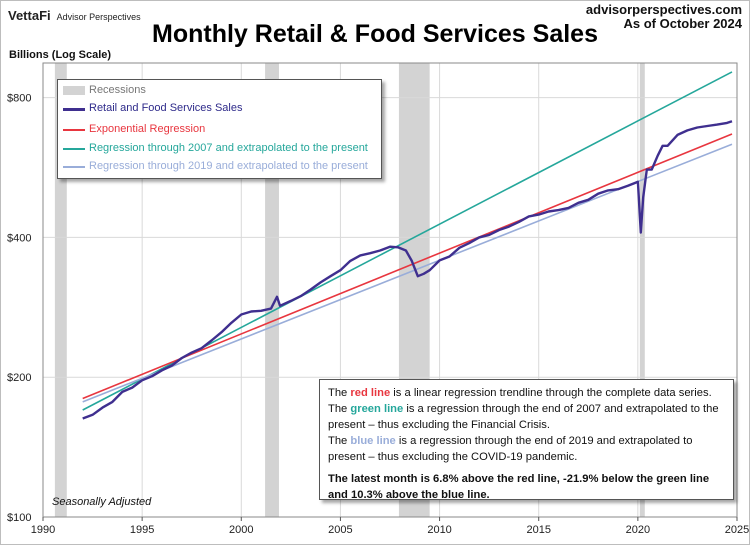  What do you see at coordinates (102, 502) in the screenshot?
I see `seasonally-adjusted-note: Seasonally Adjusted` at bounding box center [102, 502].